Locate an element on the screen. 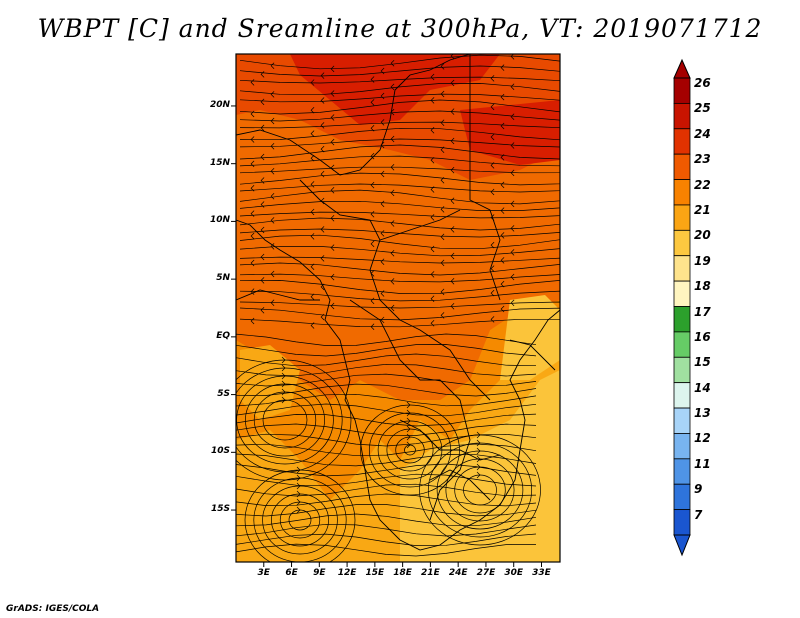  lon-label: 15E is located at coordinates (375, 573).